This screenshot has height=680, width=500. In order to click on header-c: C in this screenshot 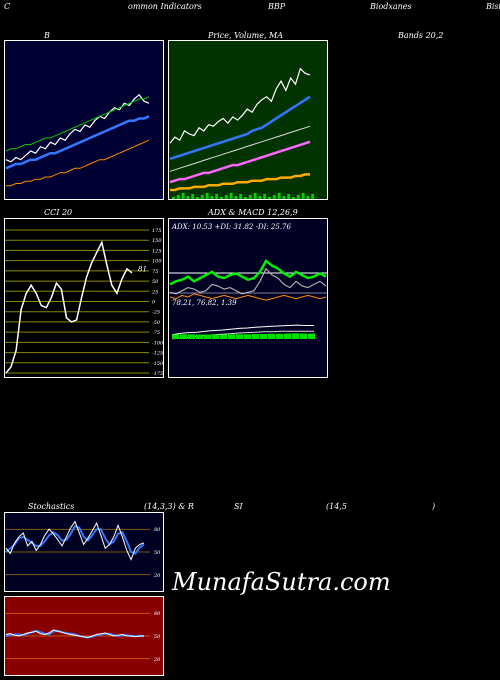, I will do `click(7, 6)`.